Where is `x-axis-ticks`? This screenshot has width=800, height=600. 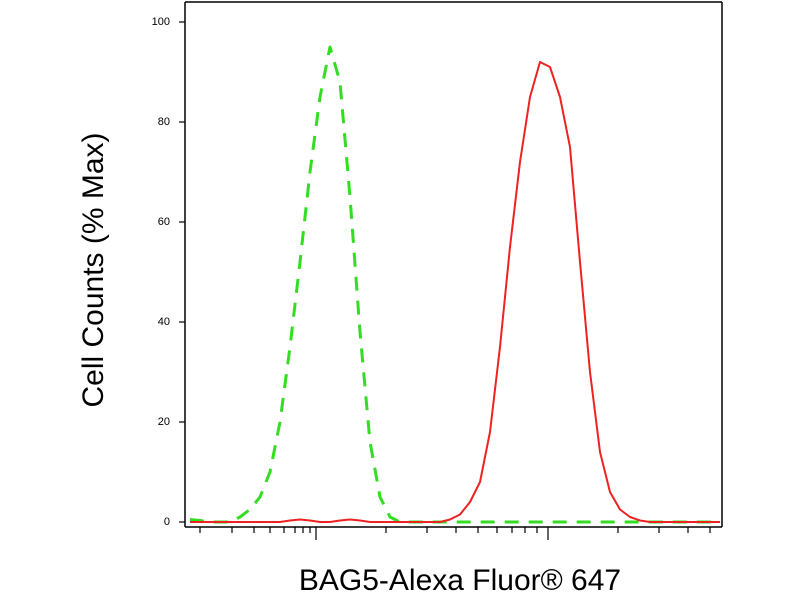
x-axis-ticks is located at coordinates (455, 533).